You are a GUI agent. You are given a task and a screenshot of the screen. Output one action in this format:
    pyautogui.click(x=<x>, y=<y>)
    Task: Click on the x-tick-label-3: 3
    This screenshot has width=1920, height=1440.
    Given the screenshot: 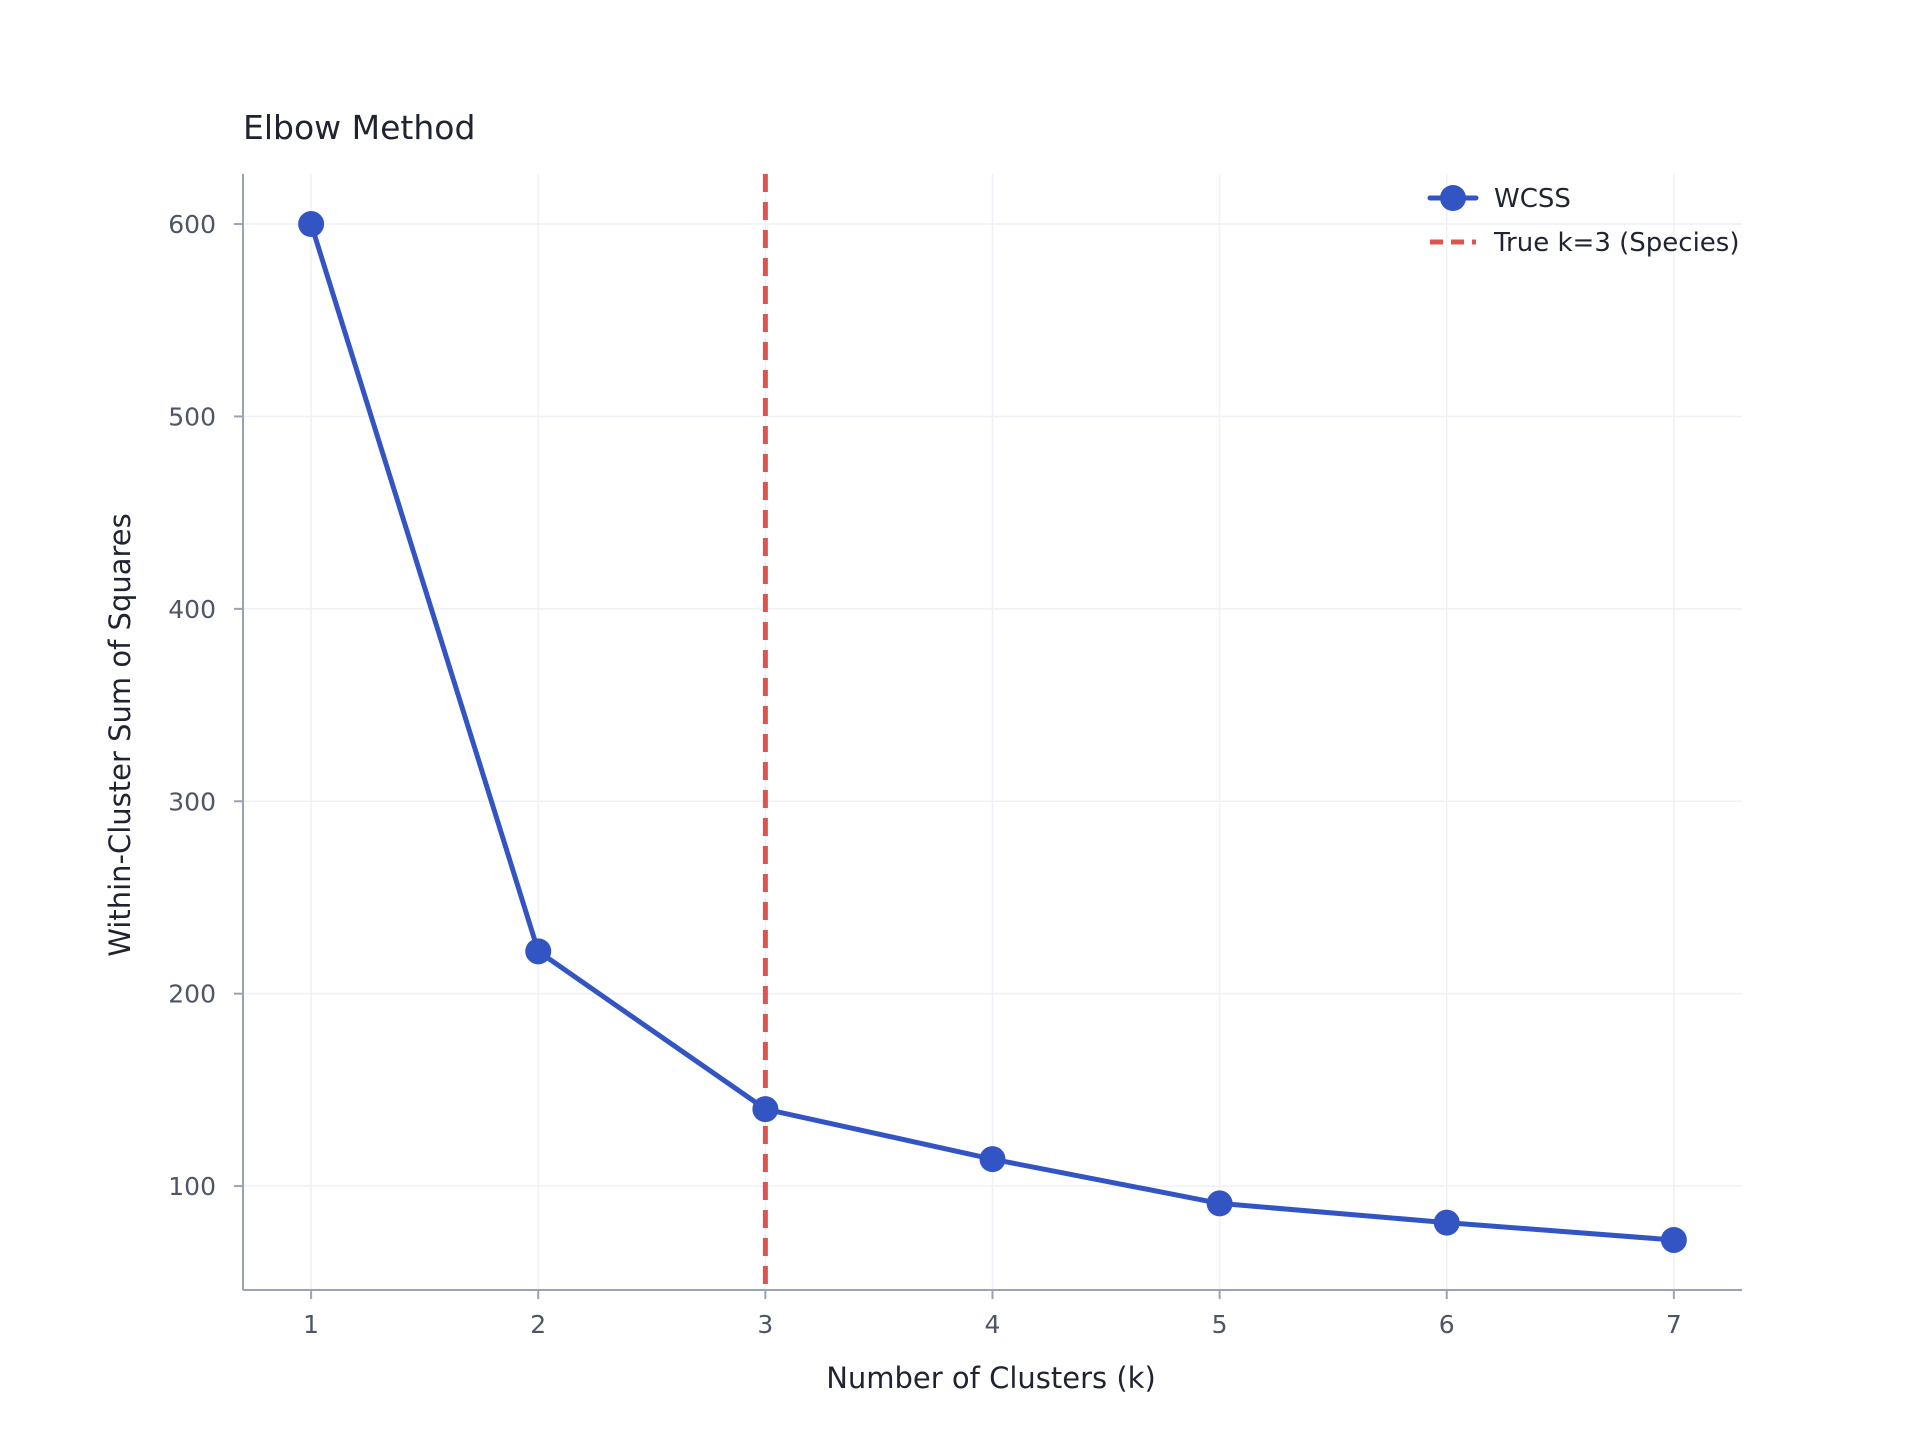 What is the action you would take?
    pyautogui.click(x=765, y=1324)
    